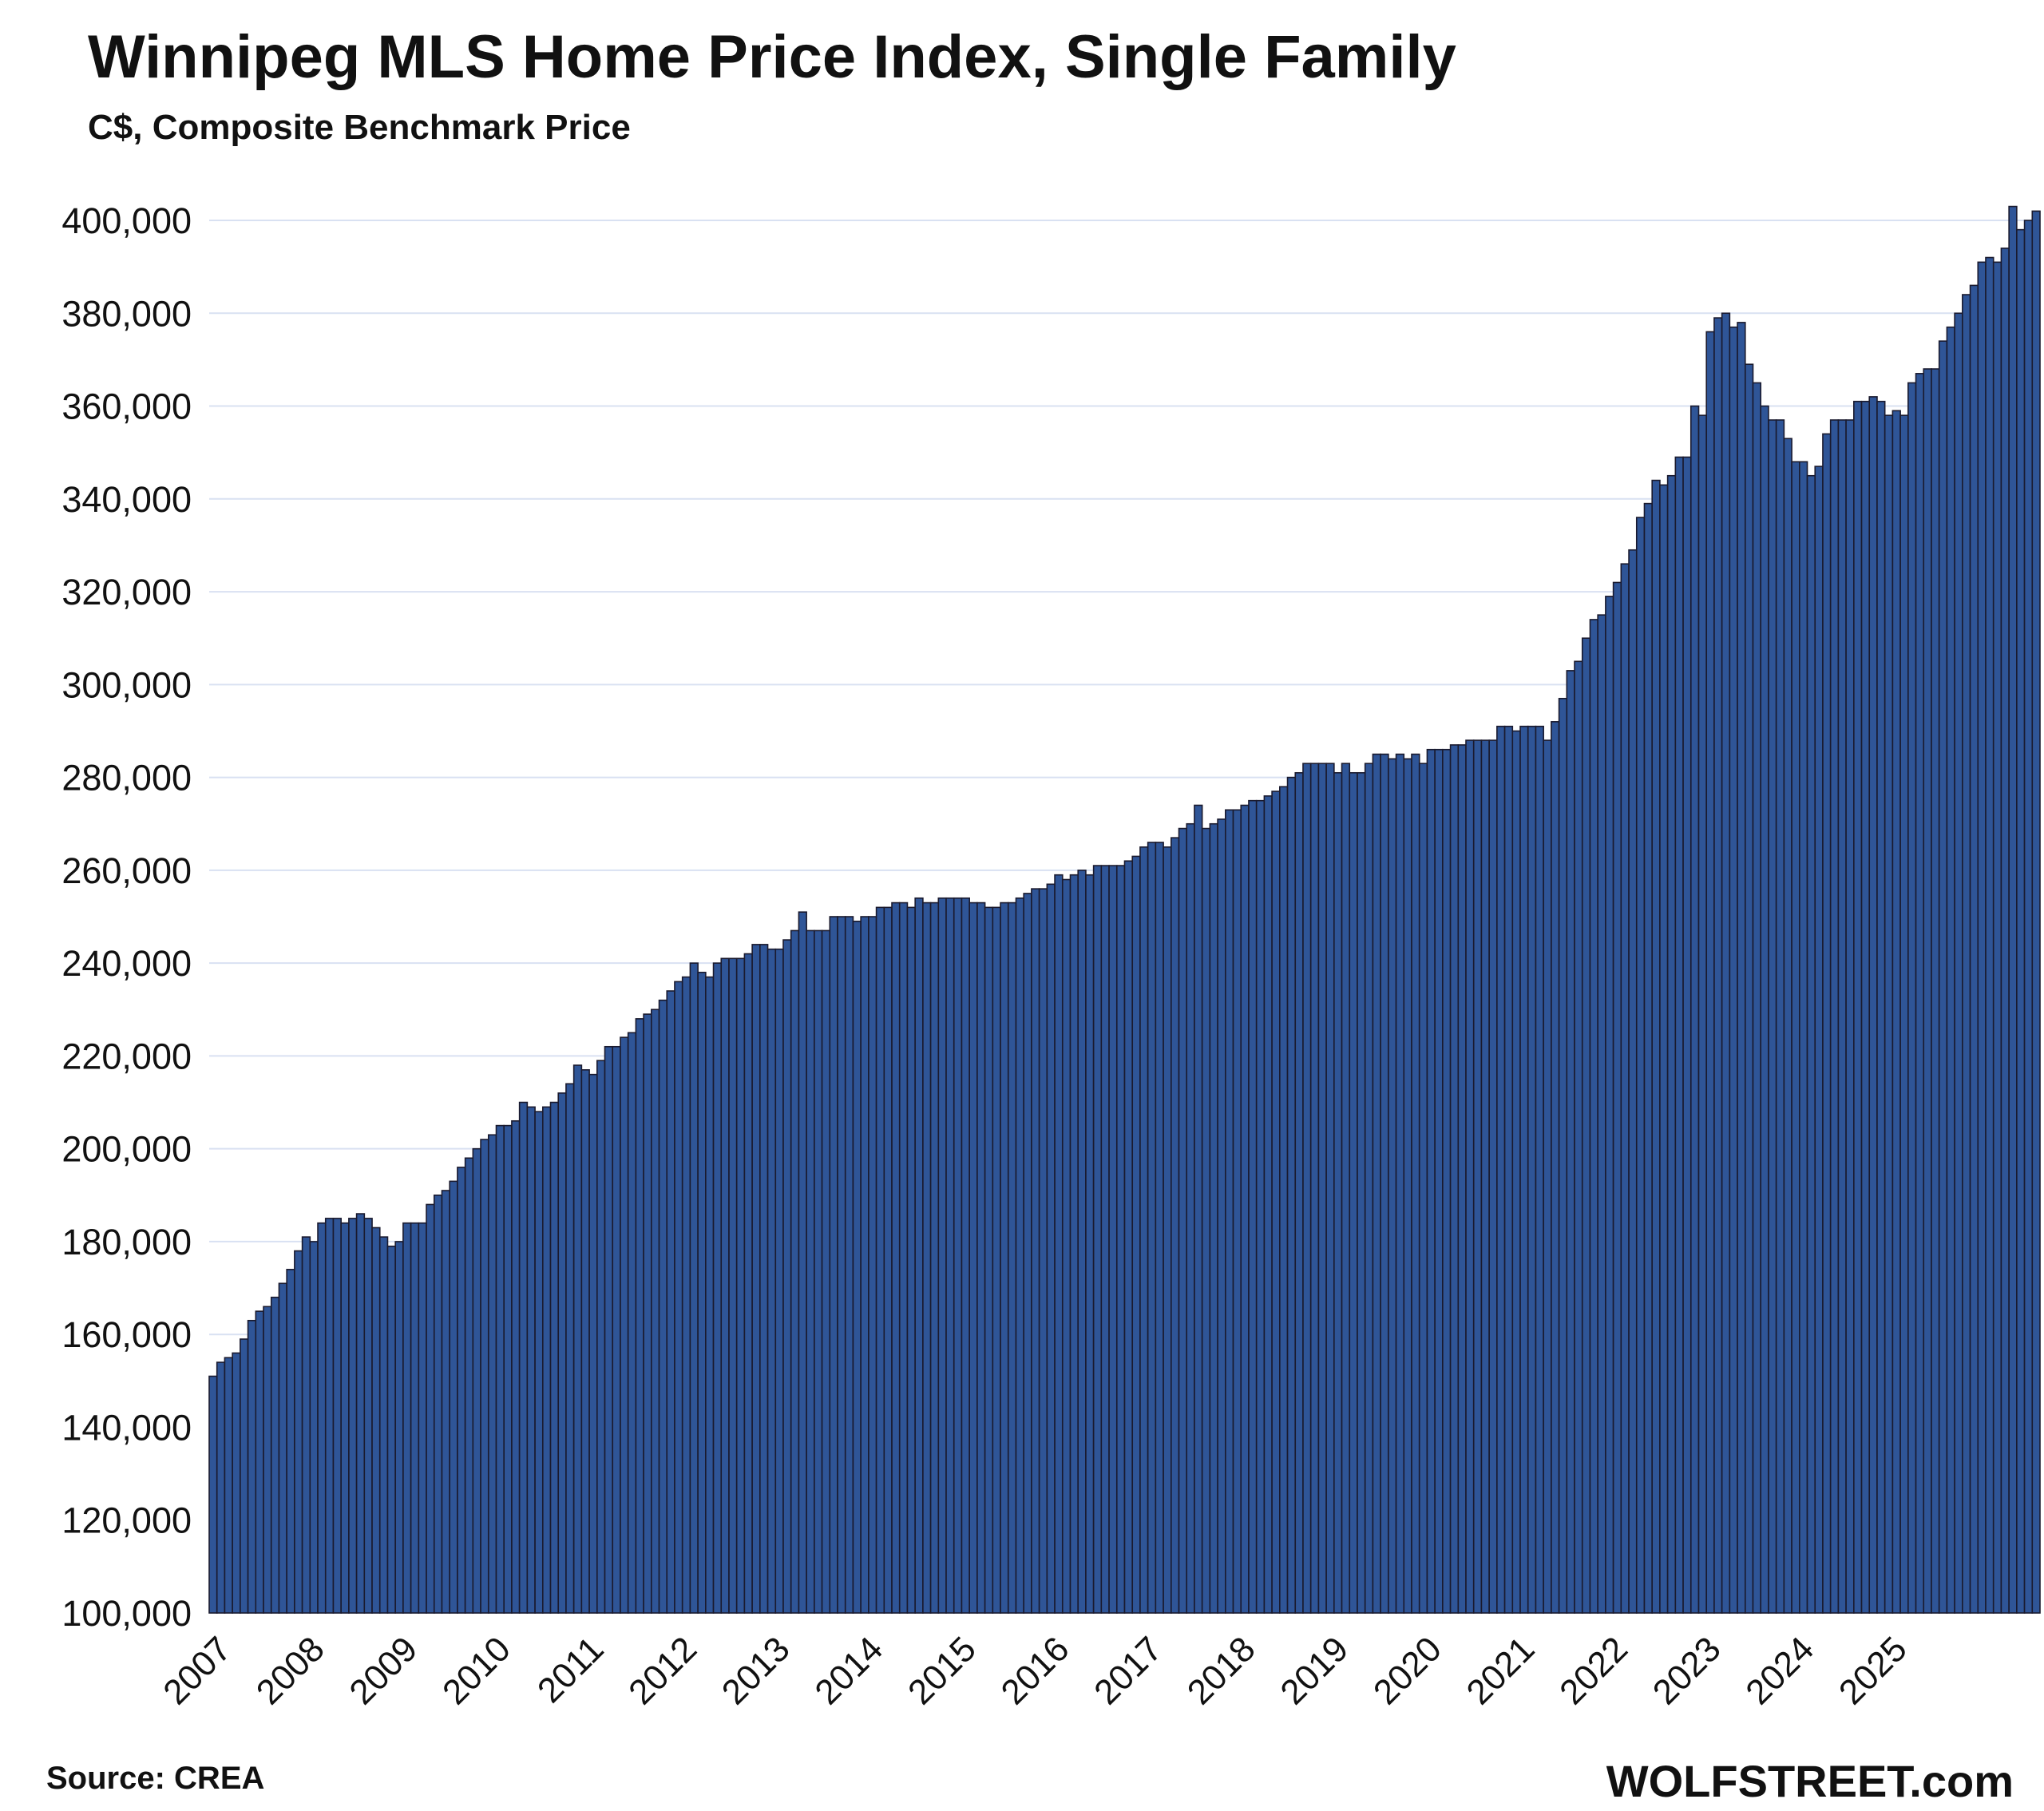  What do you see at coordinates (197, 1670) in the screenshot?
I see `x-tick-label: 2007` at bounding box center [197, 1670].